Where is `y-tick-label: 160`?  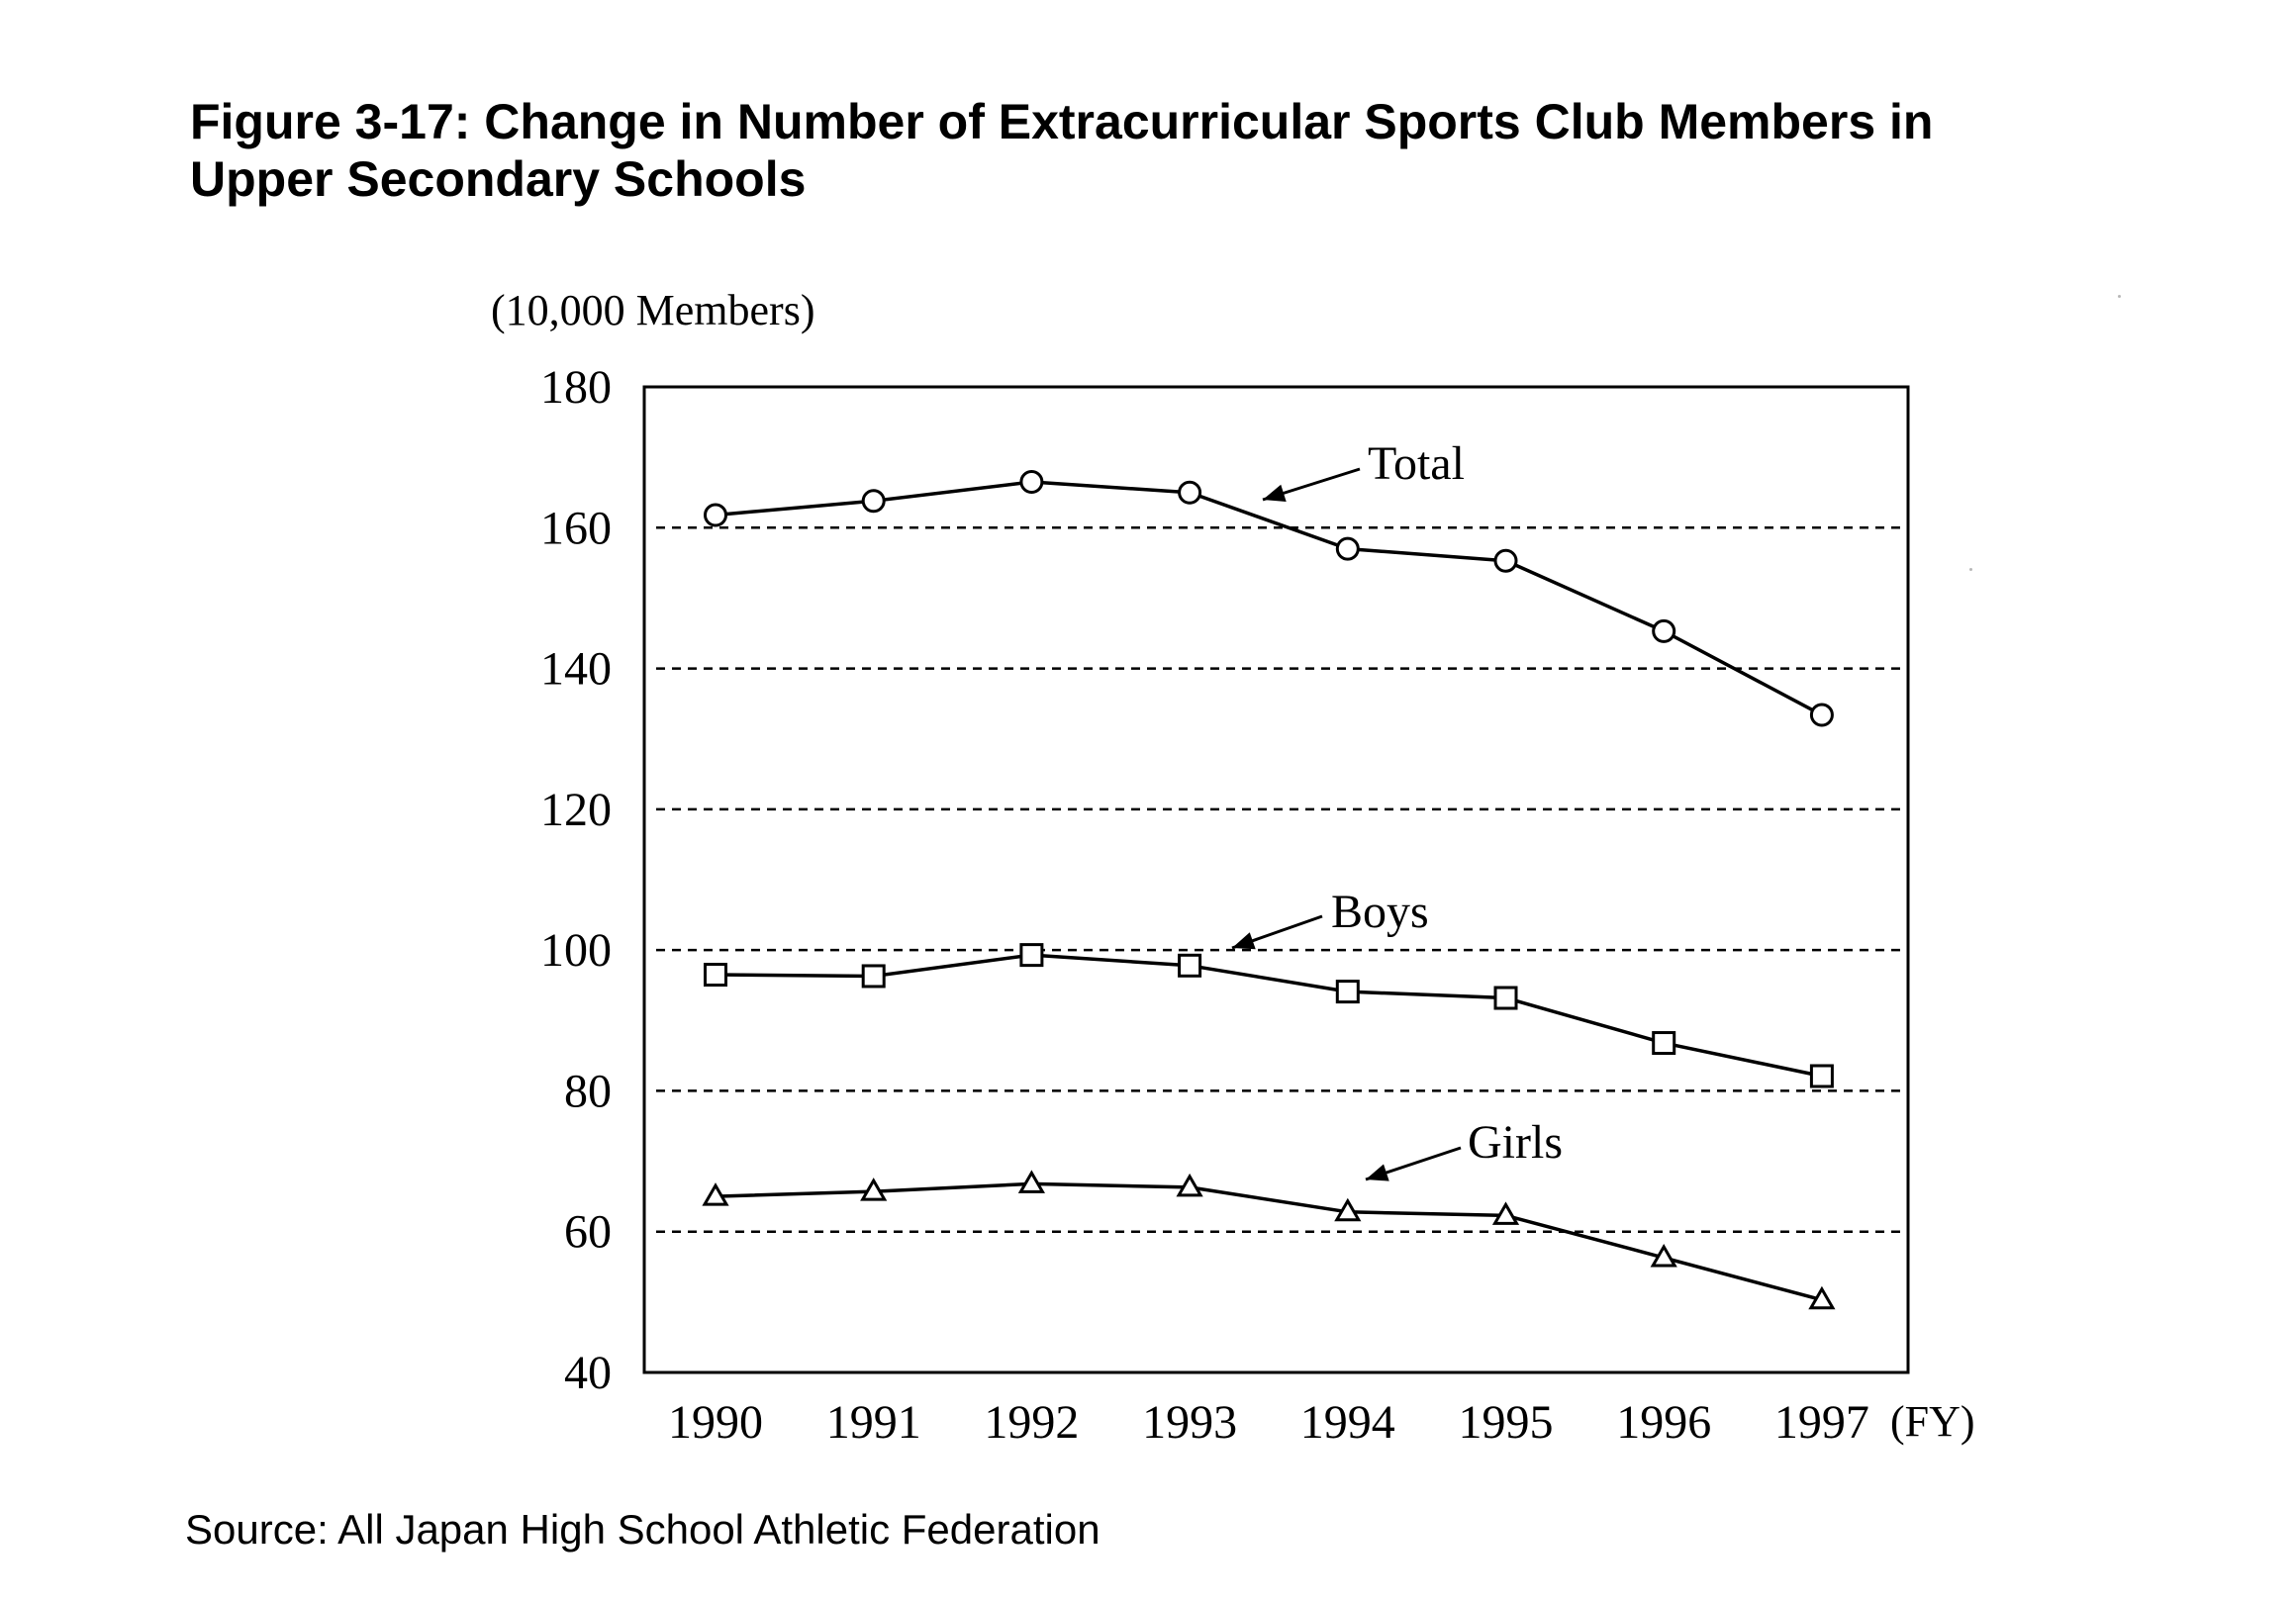 y-tick-label: 160 is located at coordinates (576, 528).